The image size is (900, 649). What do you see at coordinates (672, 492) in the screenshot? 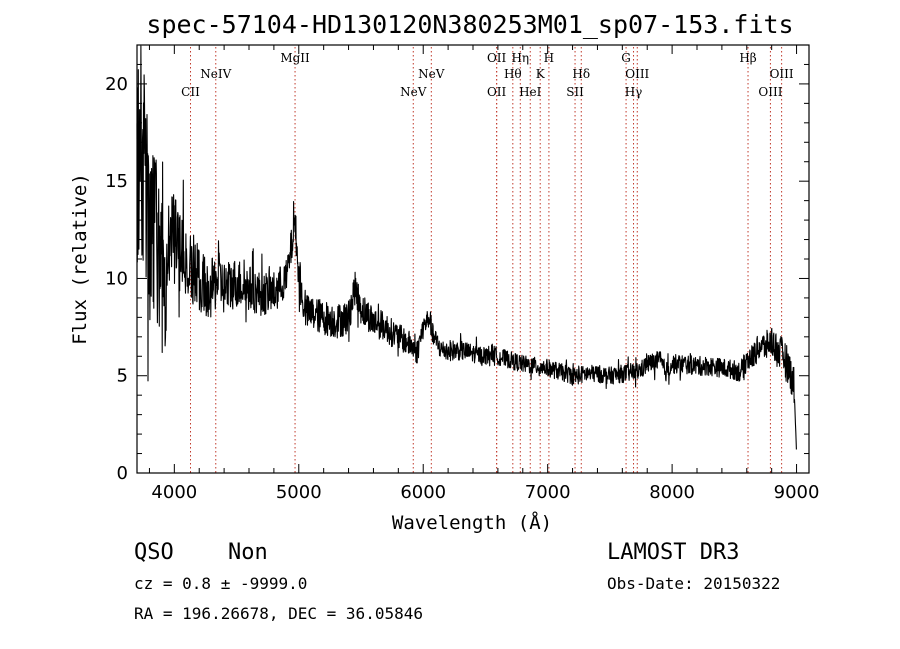
I see `x-tick-label: 8000` at bounding box center [672, 492].